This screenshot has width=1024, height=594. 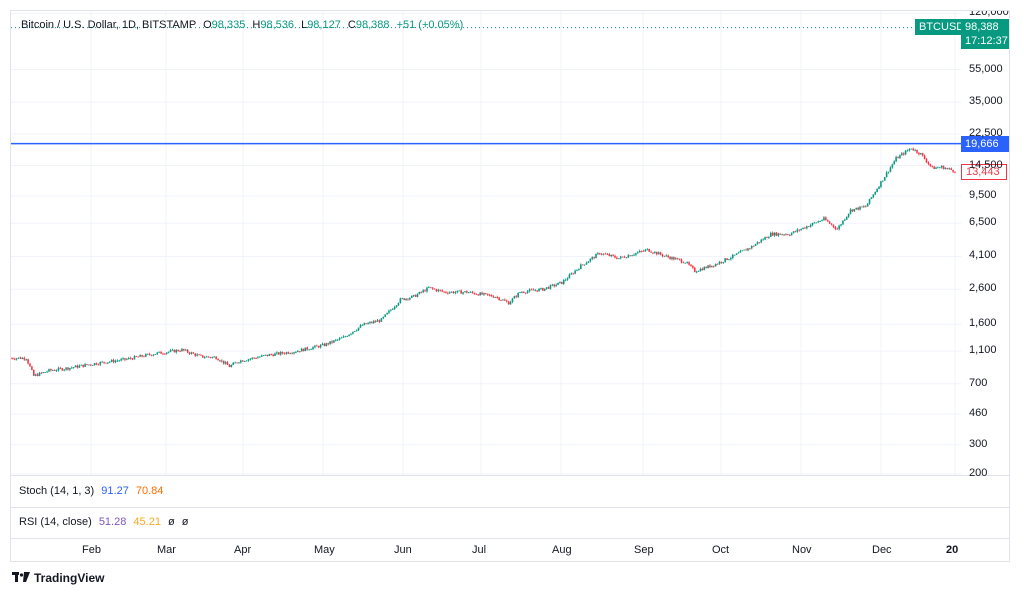 What do you see at coordinates (562, 550) in the screenshot?
I see `x-tick-label: Aug` at bounding box center [562, 550].